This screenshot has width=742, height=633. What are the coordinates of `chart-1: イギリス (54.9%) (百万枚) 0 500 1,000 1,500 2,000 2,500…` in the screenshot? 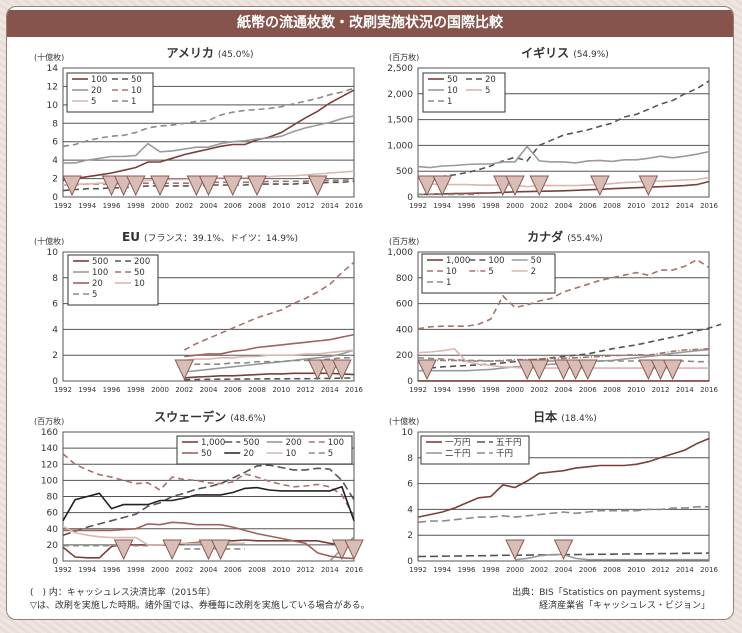 It's located at (552, 127).